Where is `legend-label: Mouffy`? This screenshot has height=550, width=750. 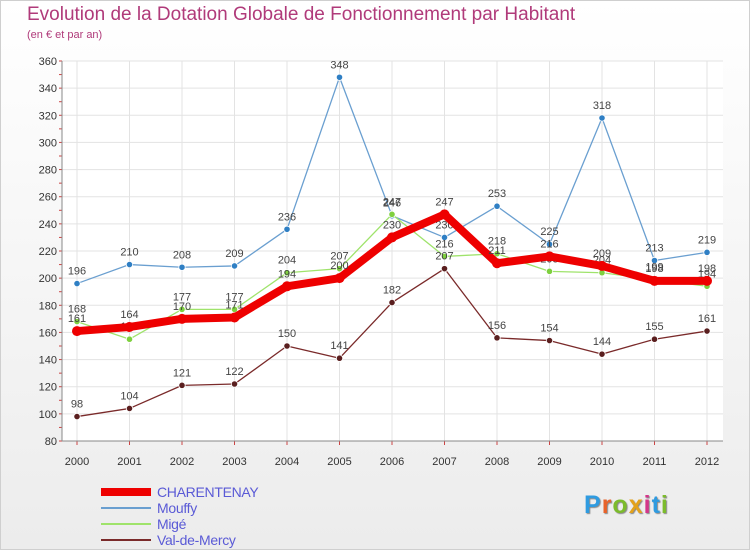
legend-label: Mouffy is located at coordinates (177, 508).